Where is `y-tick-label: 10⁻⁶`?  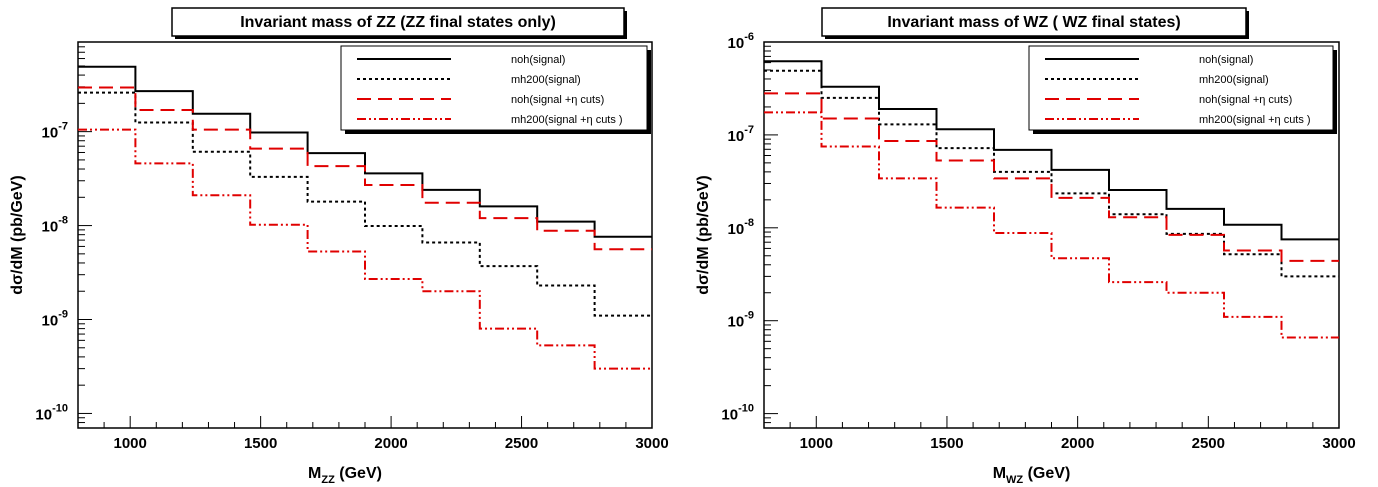
y-tick-label: 10⁻⁶ is located at coordinates (741, 41).